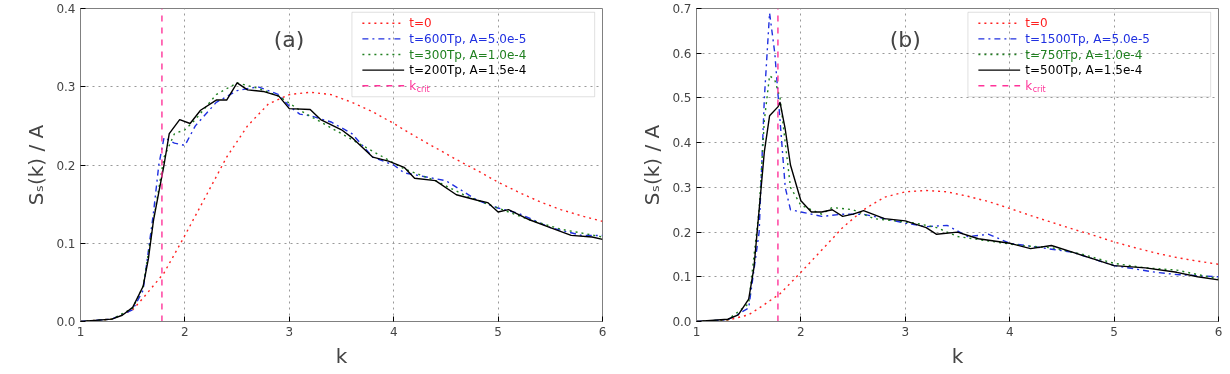 The height and width of the screenshot is (374, 1230). I want to click on legend-label: t=500Tp, A=1.5e-4, so click(1084, 70).